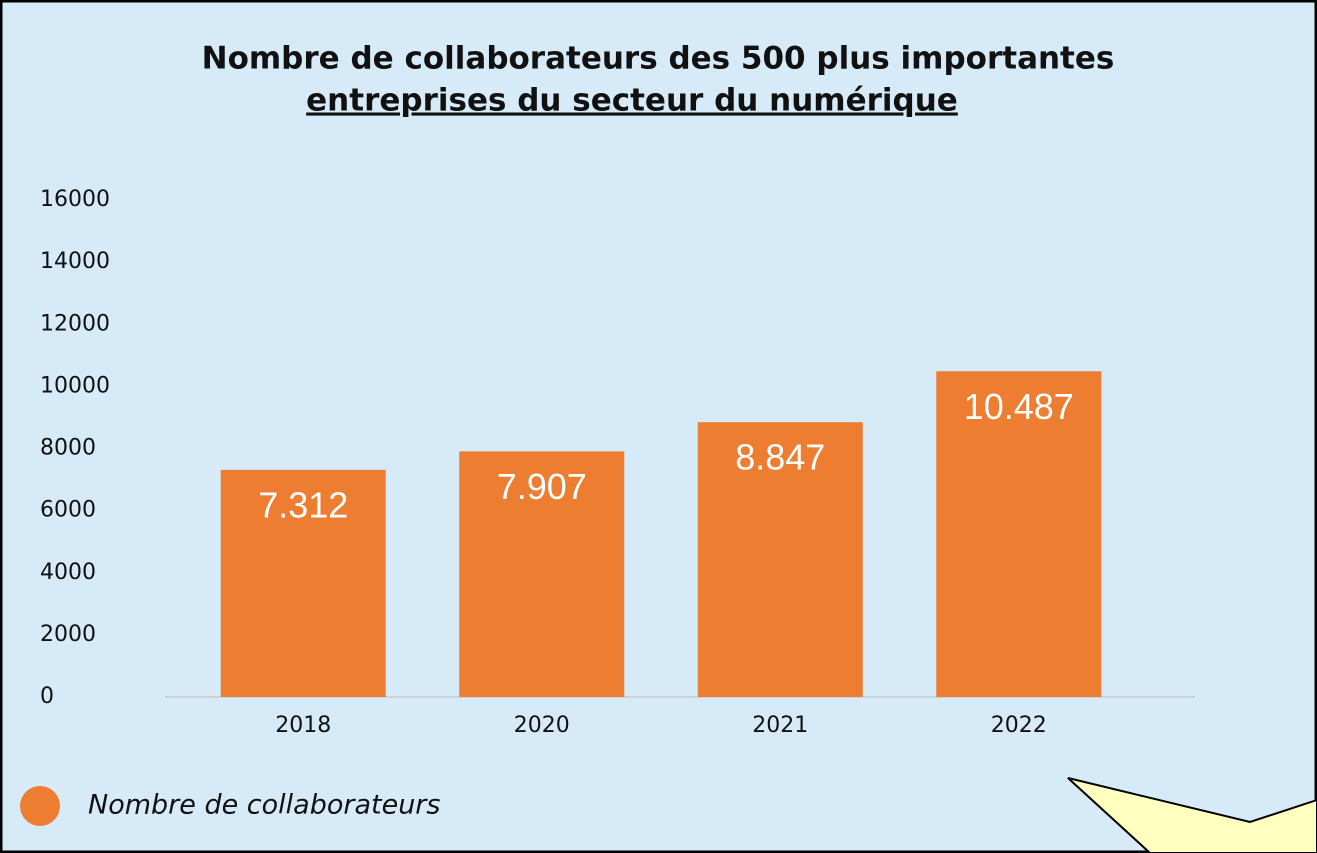 The width and height of the screenshot is (1317, 853). Describe the element at coordinates (542, 725) in the screenshot. I see `x-tick-label: 2020` at that location.